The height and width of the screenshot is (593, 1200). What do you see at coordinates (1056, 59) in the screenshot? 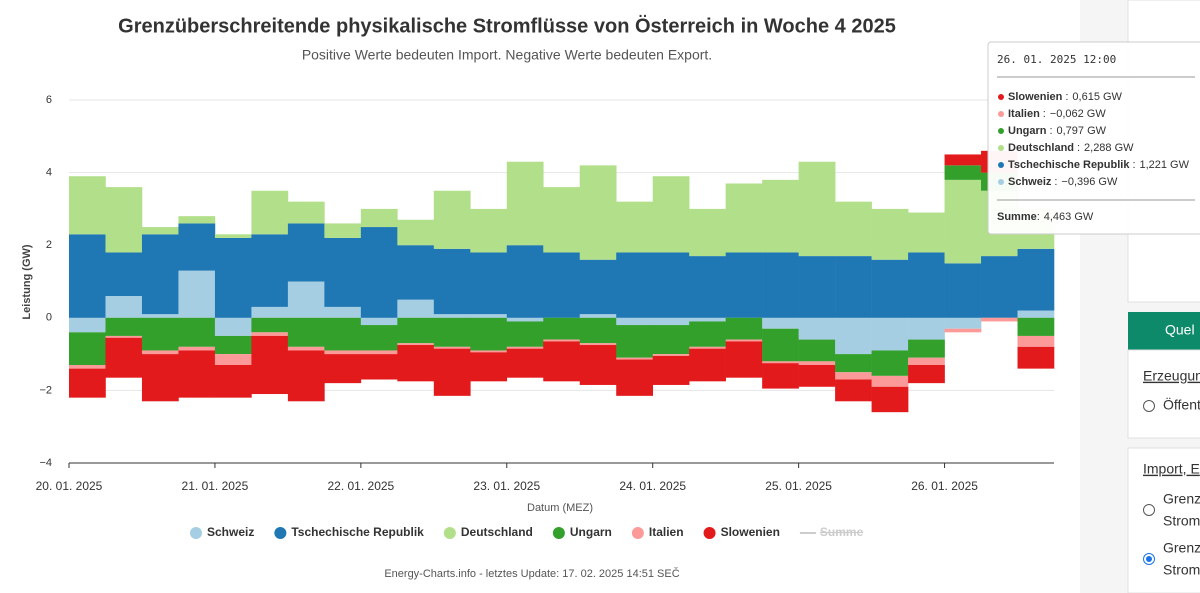
I see `tooltip-title: 26. 01. 2025 12:00` at bounding box center [1056, 59].